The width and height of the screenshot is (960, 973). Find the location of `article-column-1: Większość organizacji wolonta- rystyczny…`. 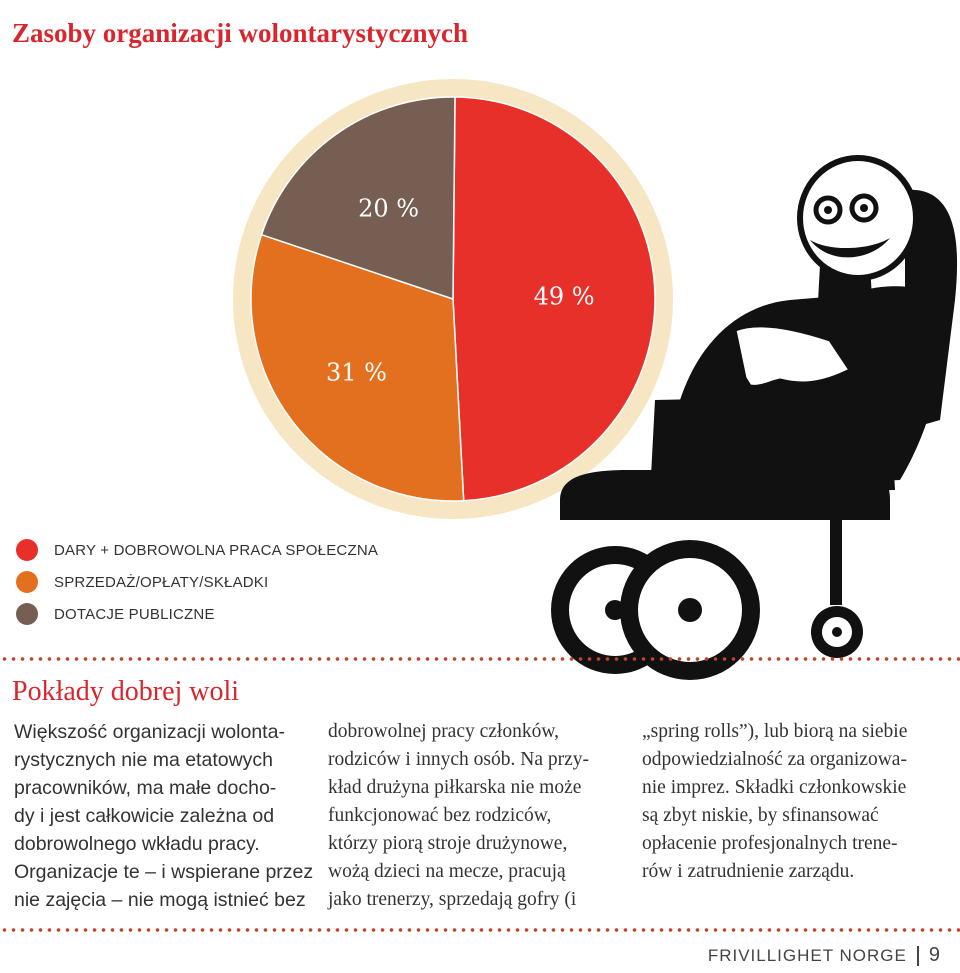

article-column-1: Większość organizacji wolonta- rystyczny… is located at coordinates (163, 816).